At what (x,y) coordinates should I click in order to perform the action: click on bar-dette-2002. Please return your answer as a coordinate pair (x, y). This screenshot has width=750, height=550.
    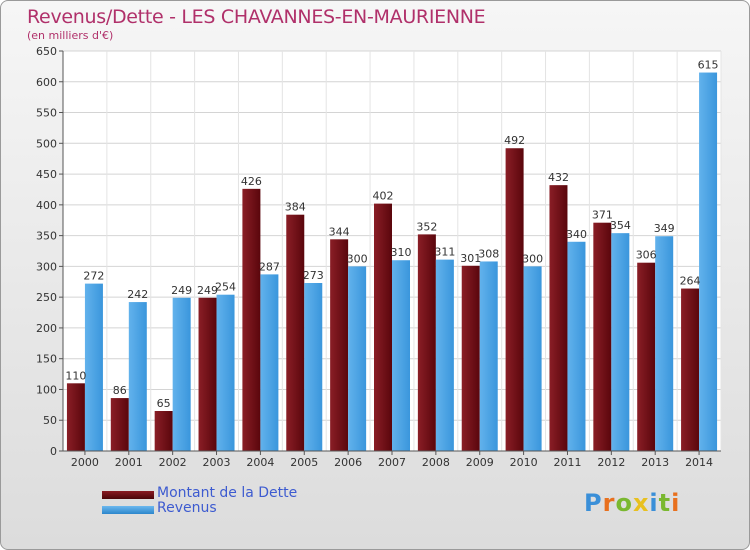
    Looking at the image, I should click on (163, 431).